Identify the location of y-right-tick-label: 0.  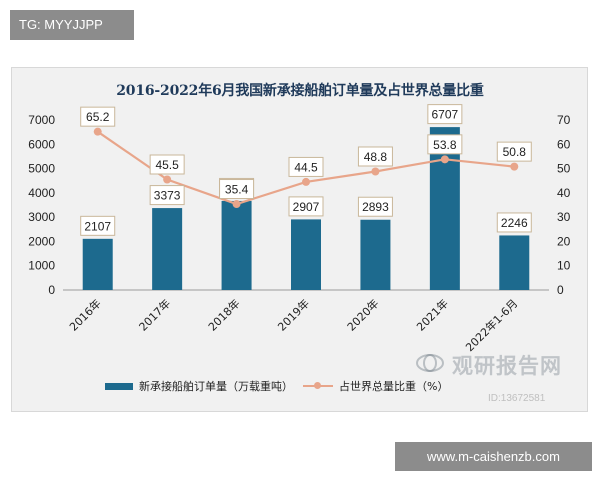
(560, 290).